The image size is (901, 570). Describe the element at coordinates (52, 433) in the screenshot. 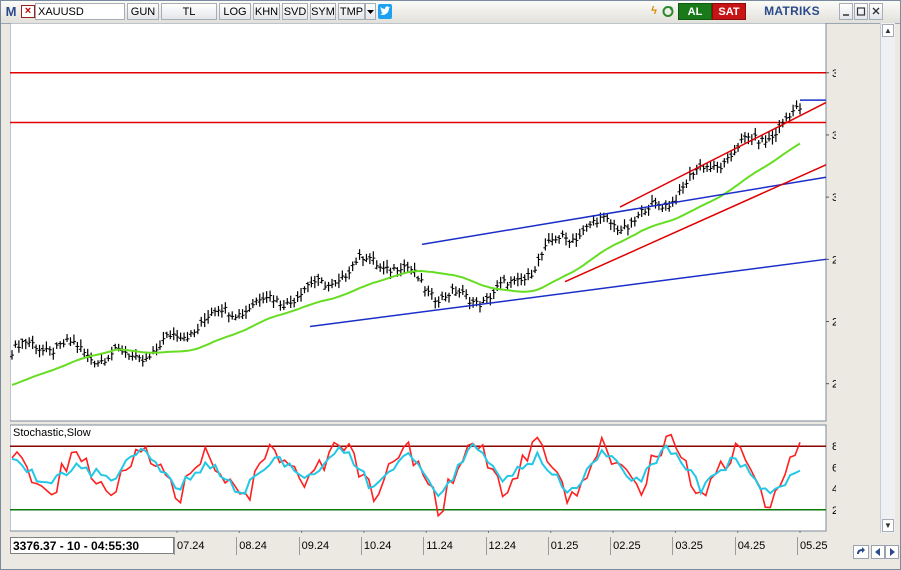

I see `indicator-label: Stochastic,Slow` at that location.